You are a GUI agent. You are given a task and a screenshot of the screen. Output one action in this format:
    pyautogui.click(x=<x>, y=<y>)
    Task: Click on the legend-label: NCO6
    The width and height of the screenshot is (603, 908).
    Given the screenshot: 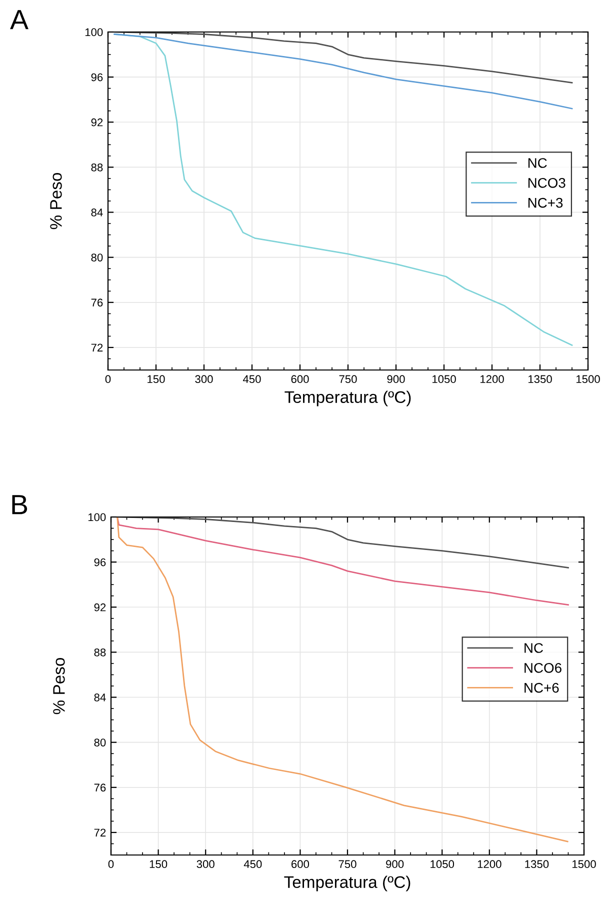 What is the action you would take?
    pyautogui.click(x=543, y=667)
    